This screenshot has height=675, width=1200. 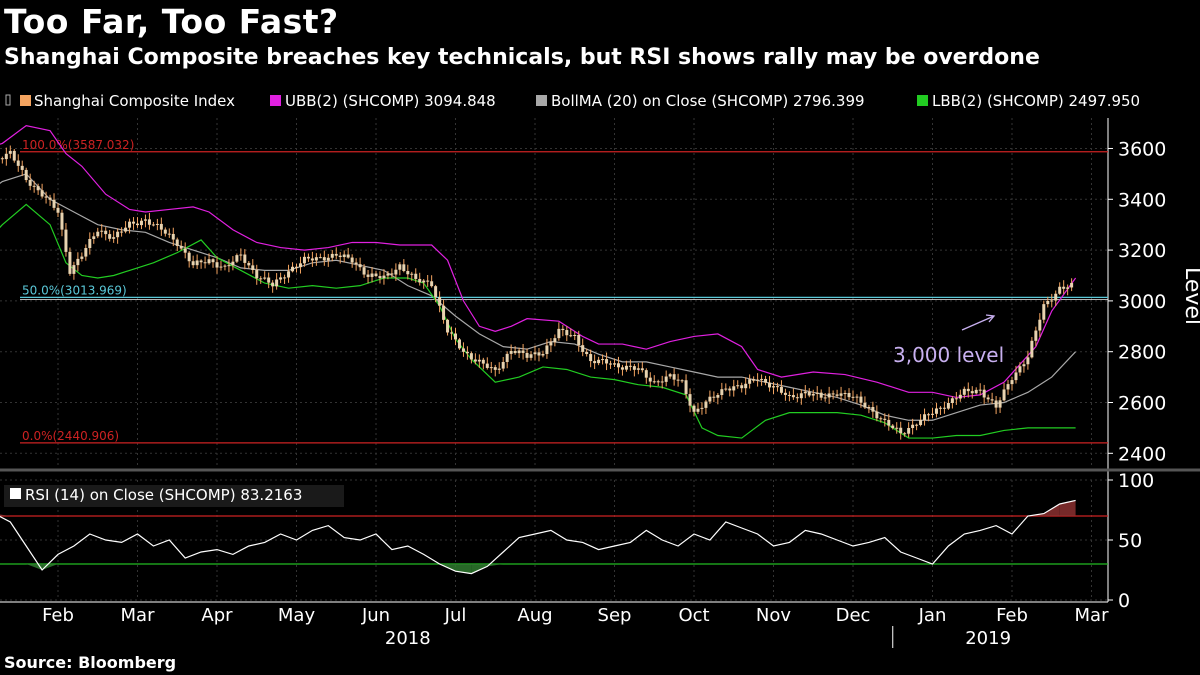 I want to click on fibonacci-label: 50.0%(3013.969), so click(x=74, y=290).